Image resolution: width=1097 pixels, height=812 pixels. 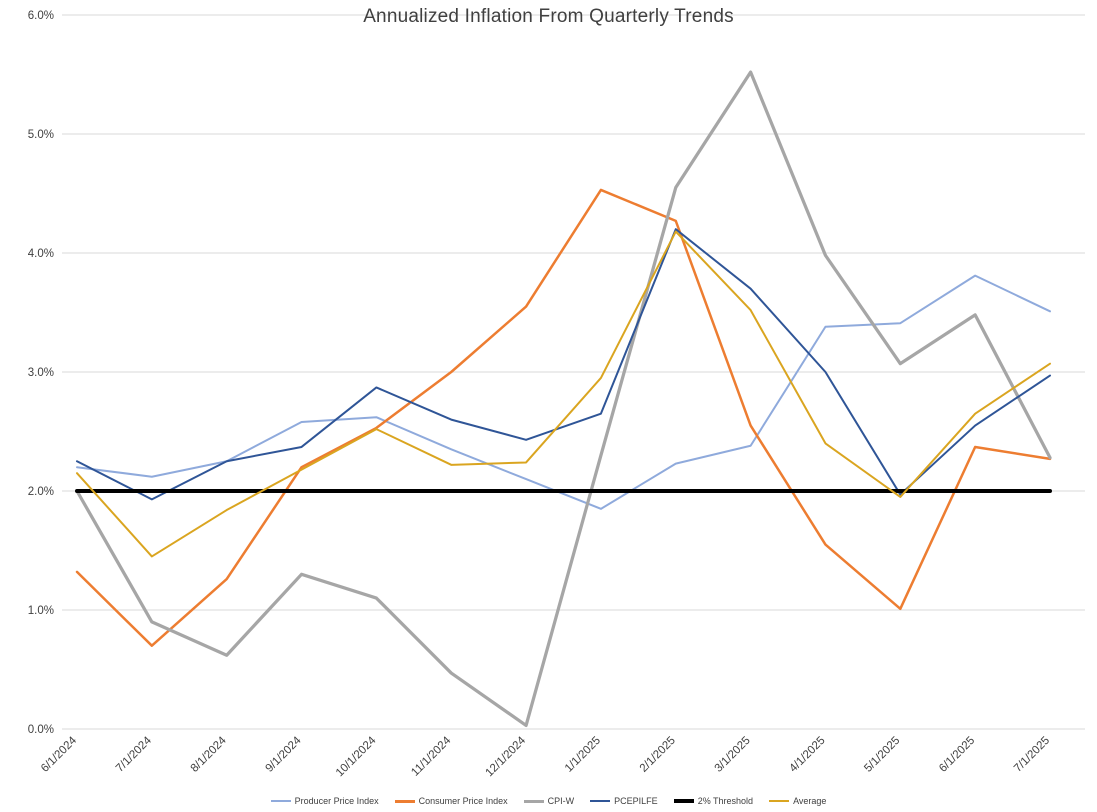 What do you see at coordinates (658, 755) in the screenshot?
I see `x-axis-tick-label: 2/1/2025` at bounding box center [658, 755].